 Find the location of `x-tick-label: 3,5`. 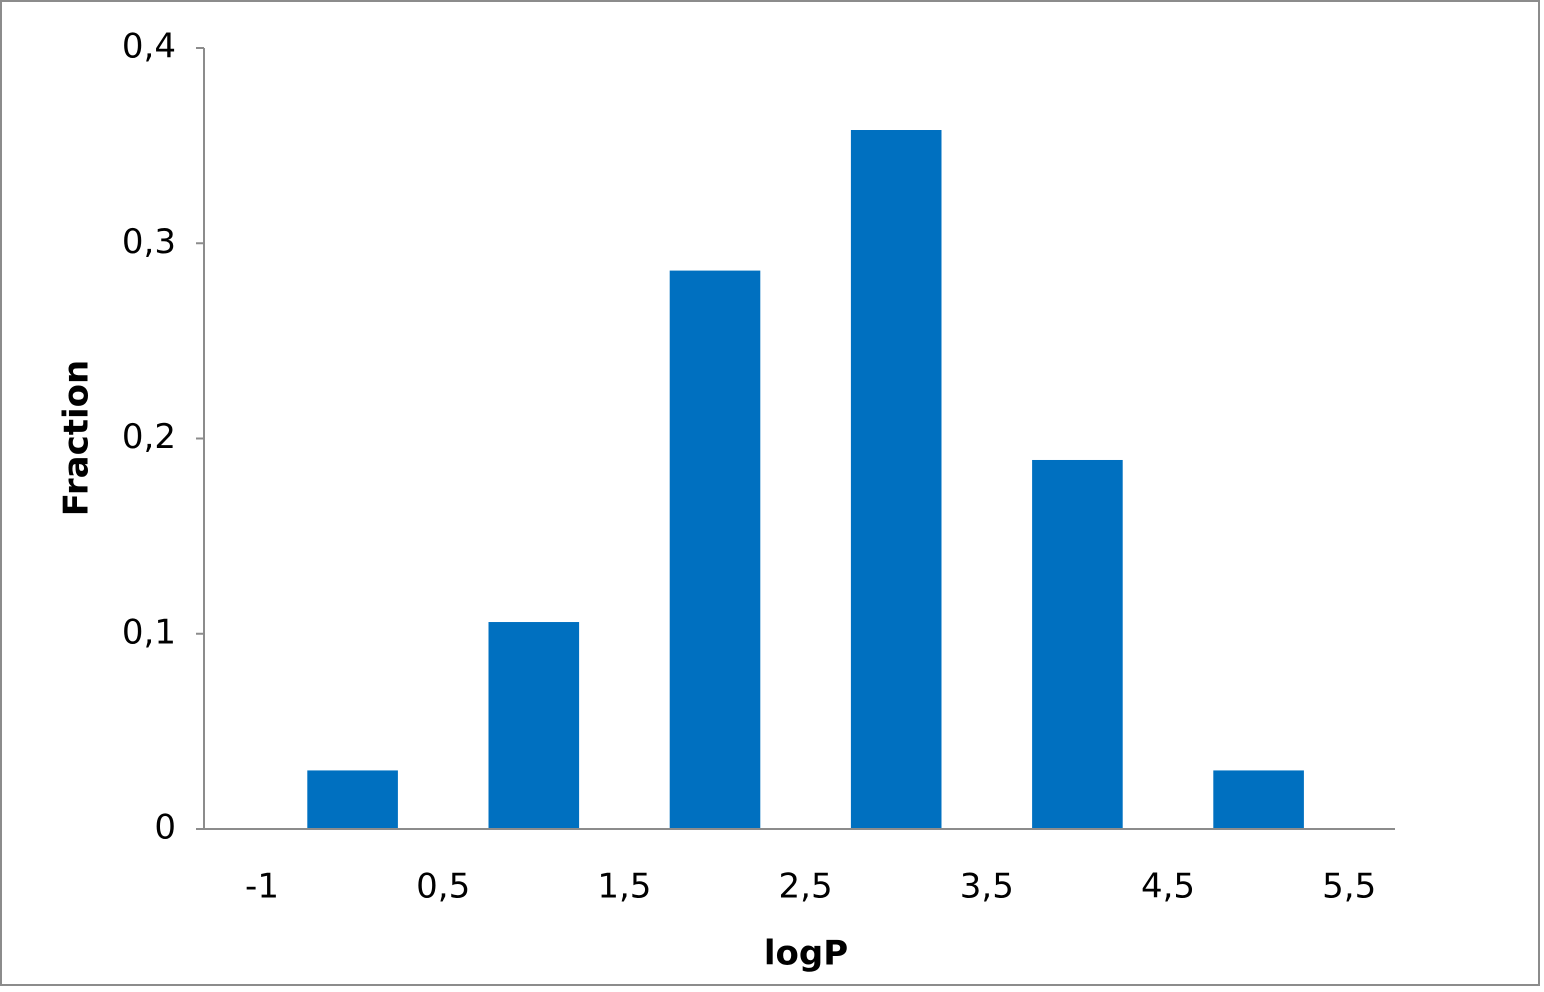

x-tick-label: 3,5 is located at coordinates (987, 887).